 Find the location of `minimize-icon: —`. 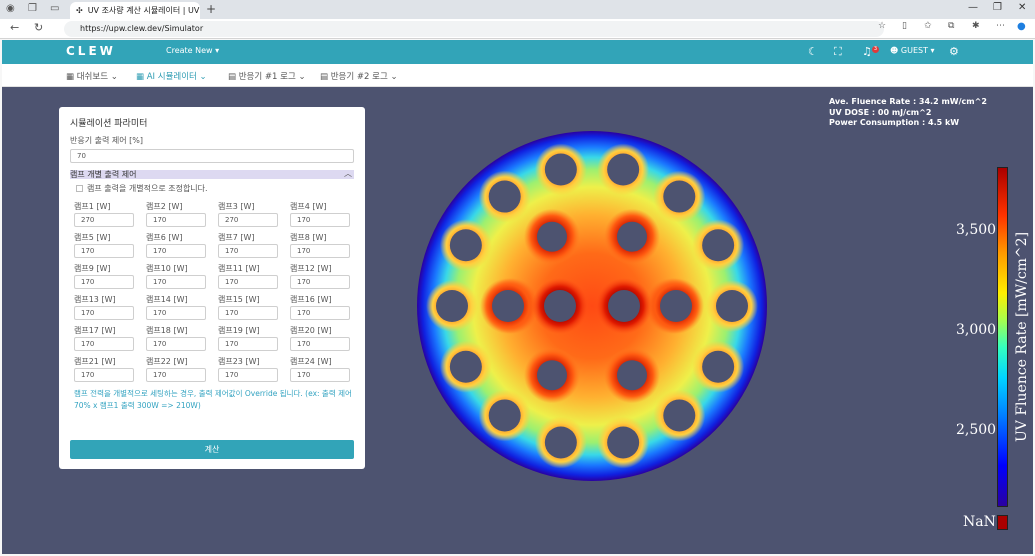

minimize-icon: — is located at coordinates (973, 7).